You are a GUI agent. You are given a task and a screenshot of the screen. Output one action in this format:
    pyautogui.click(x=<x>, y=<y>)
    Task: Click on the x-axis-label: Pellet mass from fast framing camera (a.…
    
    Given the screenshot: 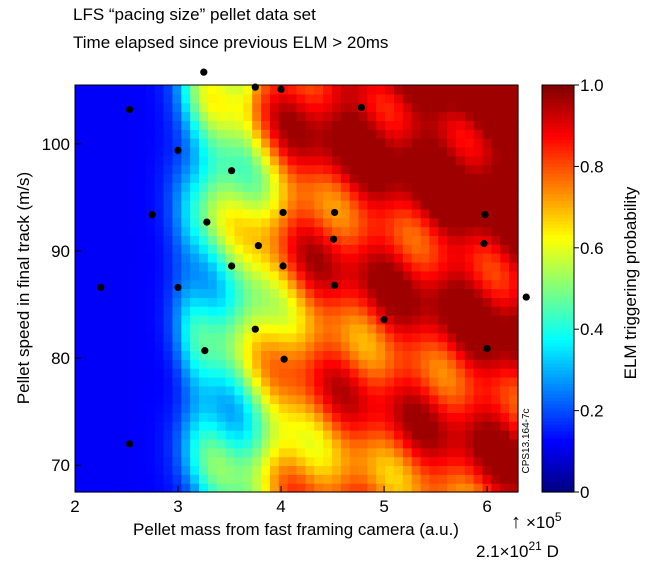 What is the action you would take?
    pyautogui.click(x=296, y=529)
    